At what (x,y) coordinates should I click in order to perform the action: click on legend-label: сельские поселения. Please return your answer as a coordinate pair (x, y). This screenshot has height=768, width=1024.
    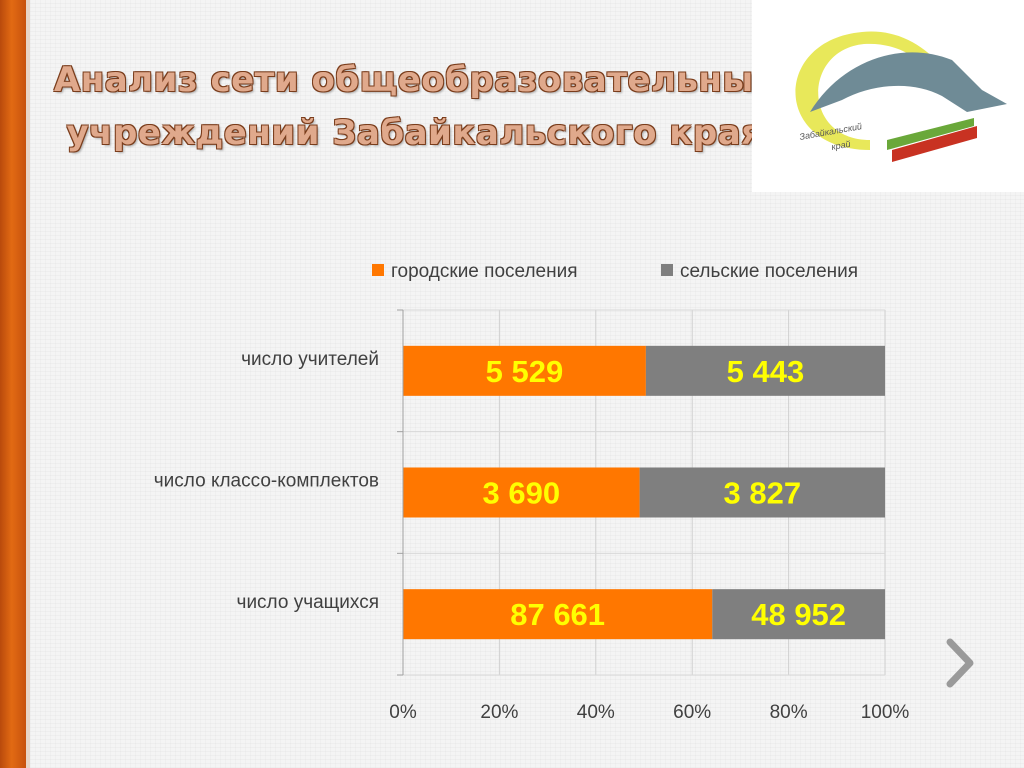
    Looking at the image, I should click on (769, 271).